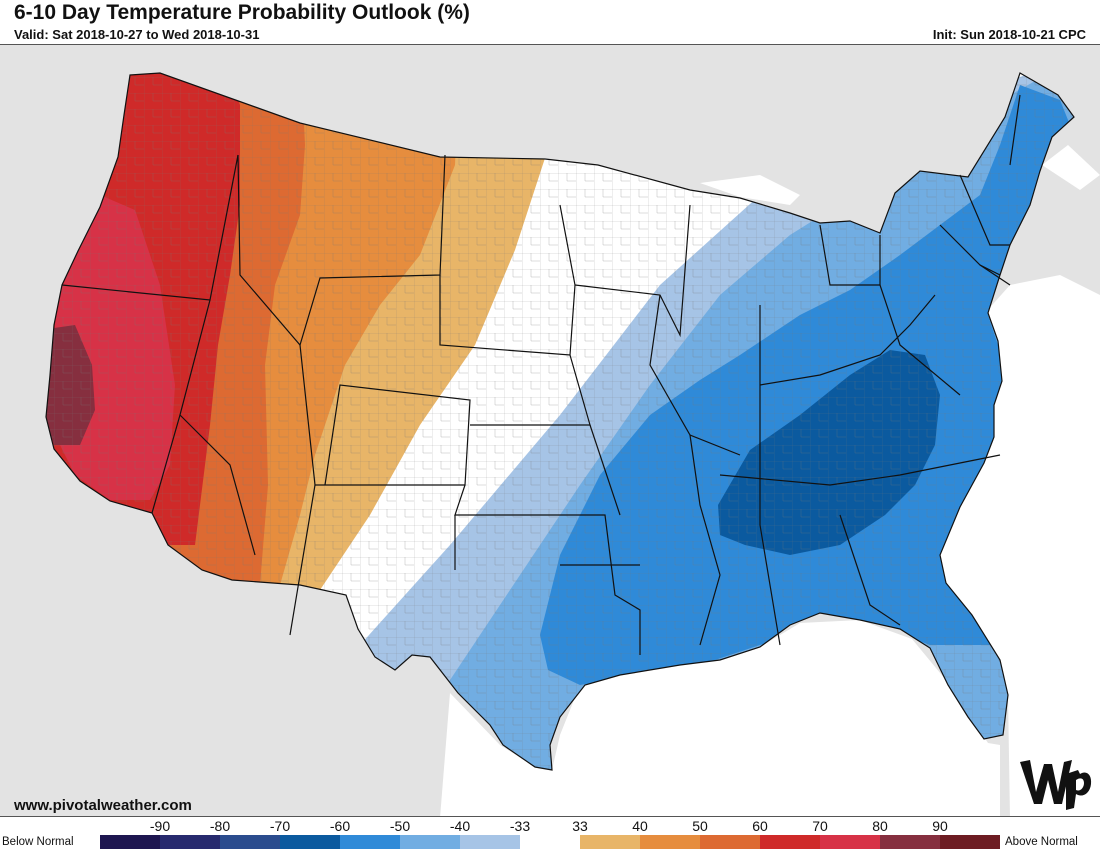  What do you see at coordinates (220, 826) in the screenshot?
I see `legend-tick-label: -80` at bounding box center [220, 826].